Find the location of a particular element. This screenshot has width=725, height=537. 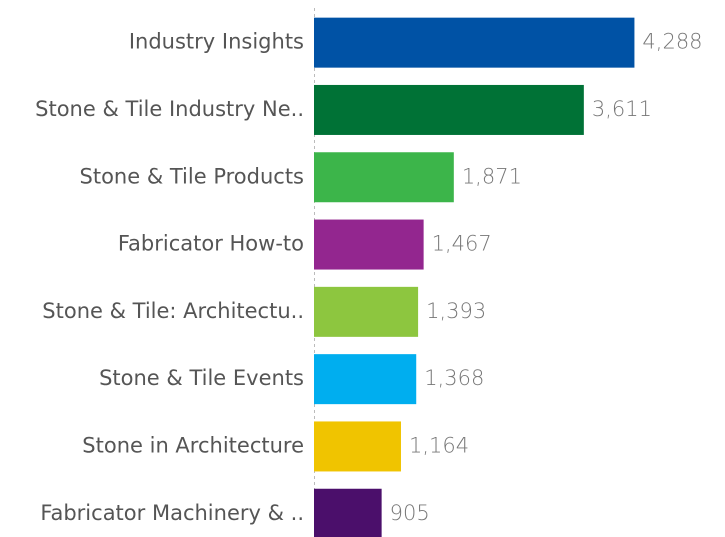

category-label: Stone & Tile Industry Ne.. is located at coordinates (169, 109).